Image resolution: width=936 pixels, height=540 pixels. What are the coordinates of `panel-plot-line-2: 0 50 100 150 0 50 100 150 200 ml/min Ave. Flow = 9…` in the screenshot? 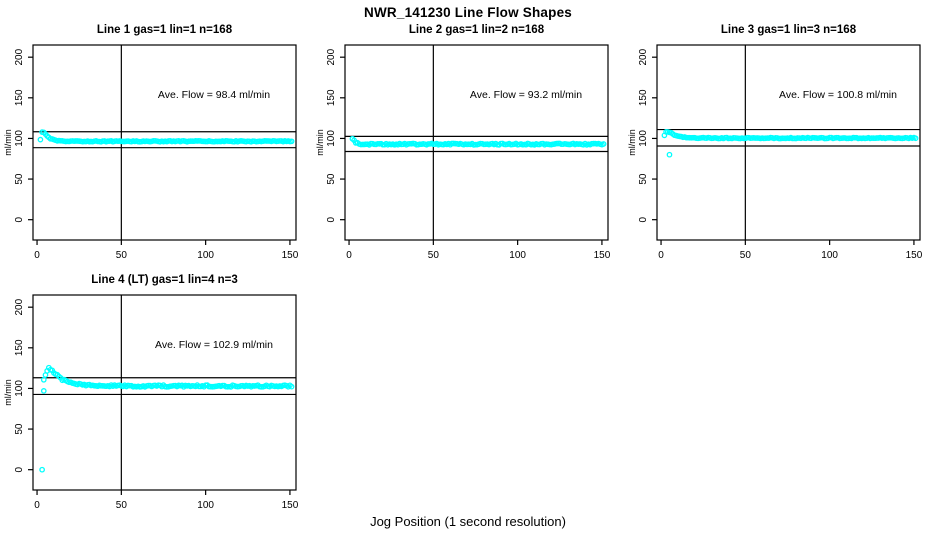 It's located at (463, 152).